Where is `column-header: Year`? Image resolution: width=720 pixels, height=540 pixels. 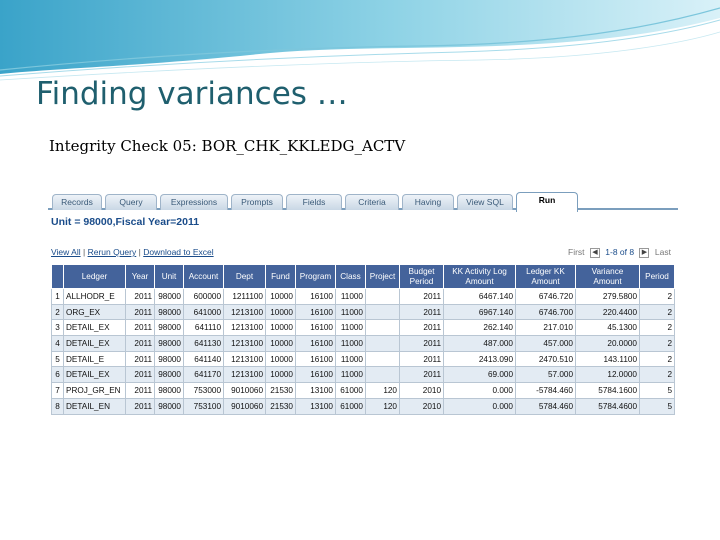 column-header: Year is located at coordinates (140, 276).